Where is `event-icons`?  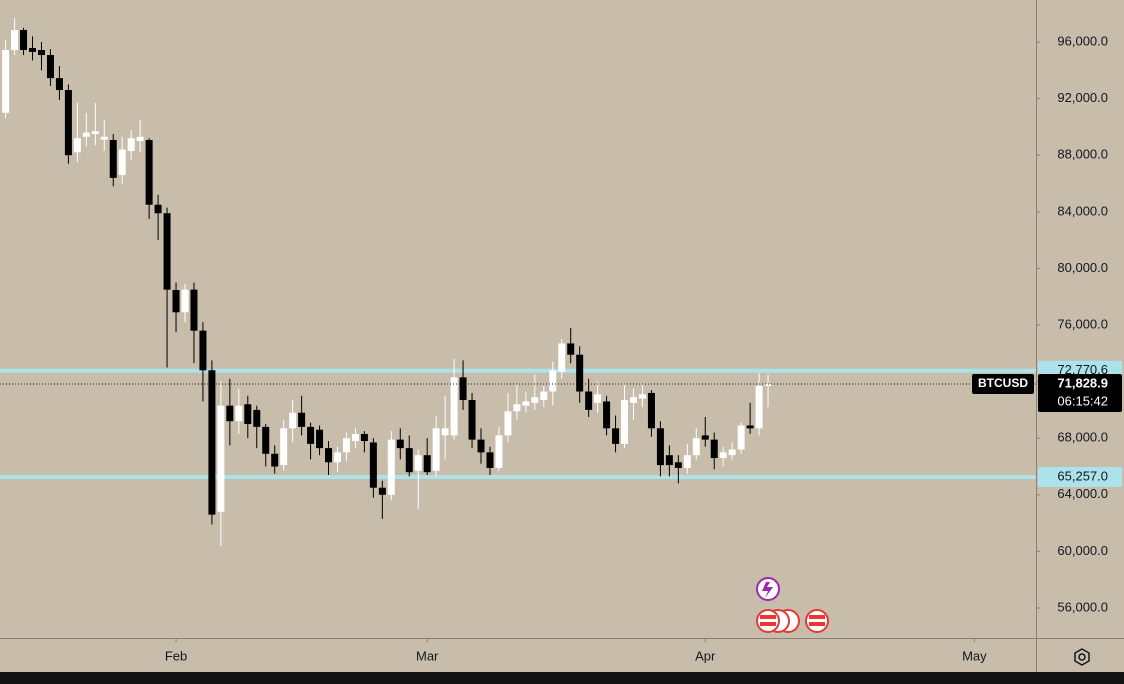
event-icons is located at coordinates (792, 605).